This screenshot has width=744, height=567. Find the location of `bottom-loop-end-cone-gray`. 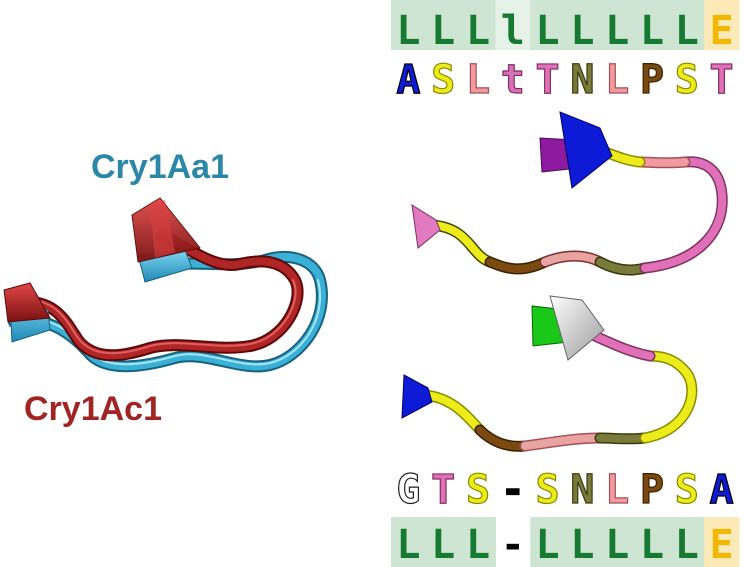

bottom-loop-end-cone-gray is located at coordinates (577, 328).